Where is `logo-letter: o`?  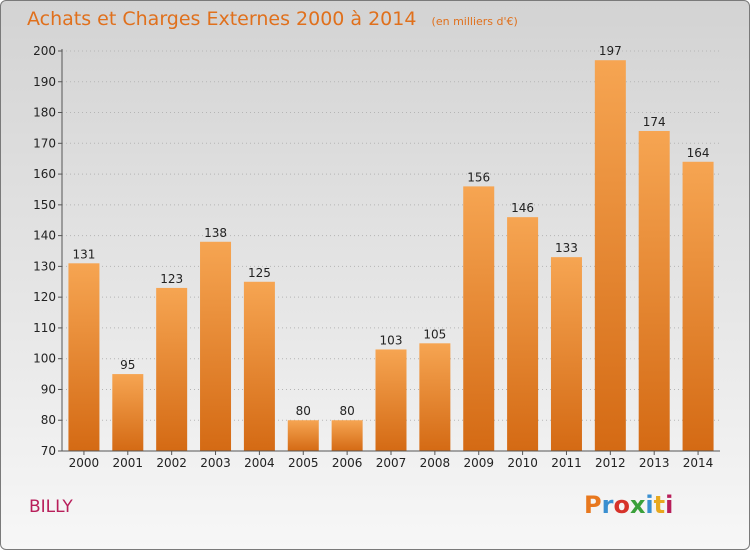
logo-letter: o is located at coordinates (621, 505).